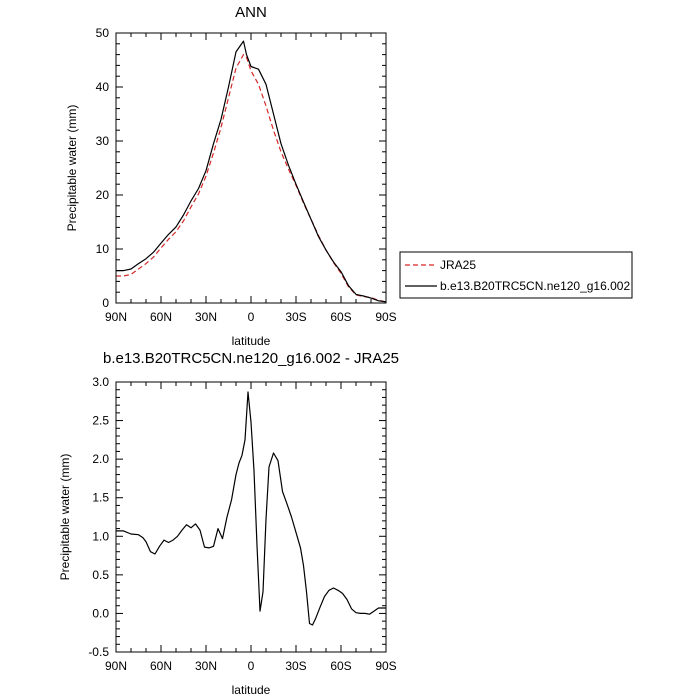  I want to click on top-chart-title: ANN, so click(251, 12).